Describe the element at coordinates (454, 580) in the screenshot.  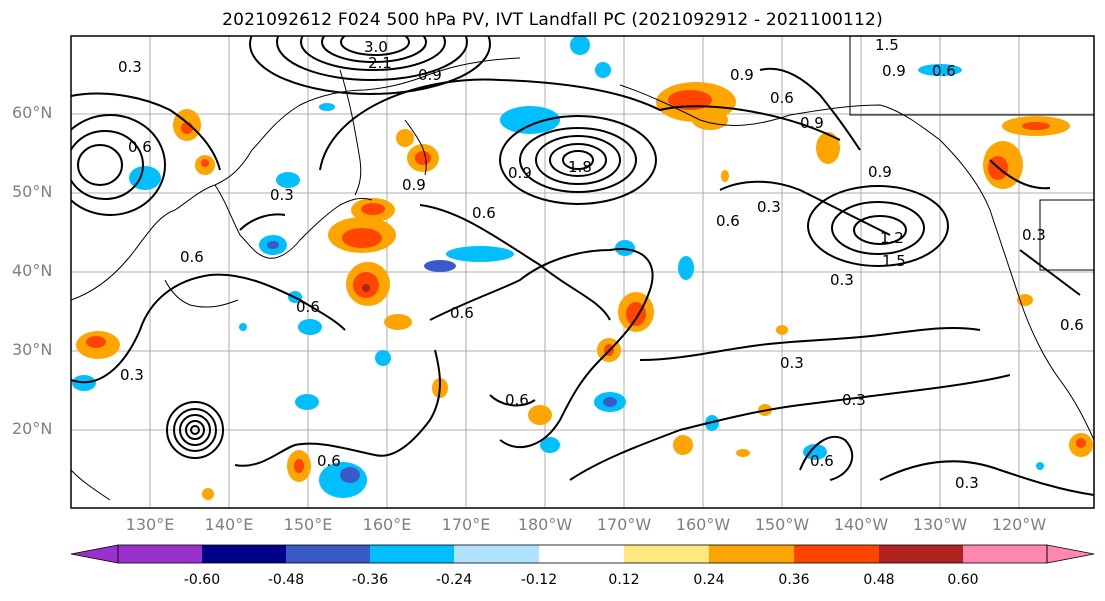
I see `colorbar-tick: -0.24` at that location.